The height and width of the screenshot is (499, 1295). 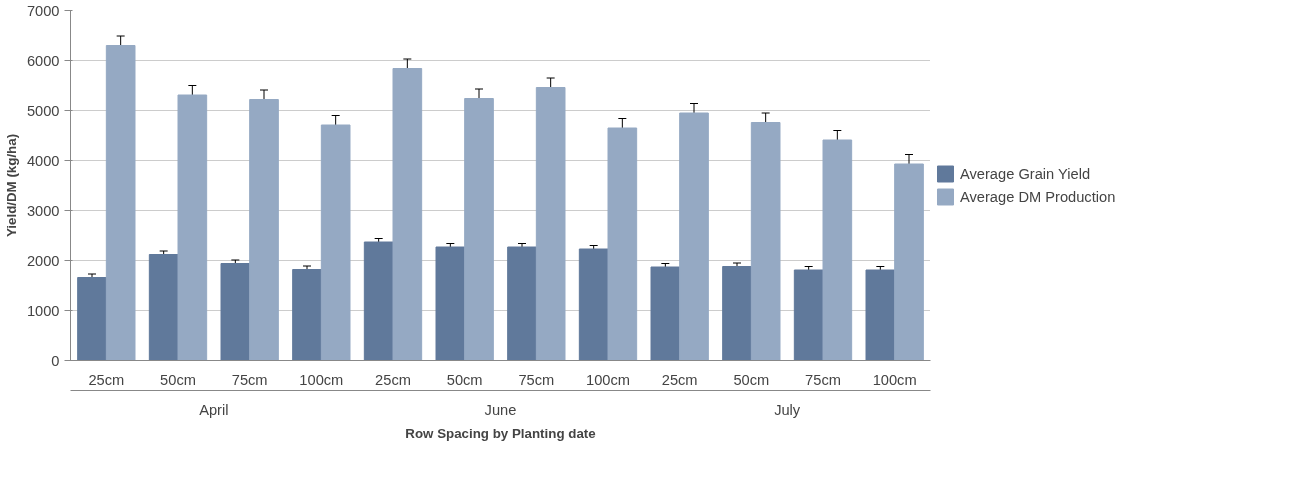 I want to click on y-tick-label: 2000, so click(x=43, y=260).